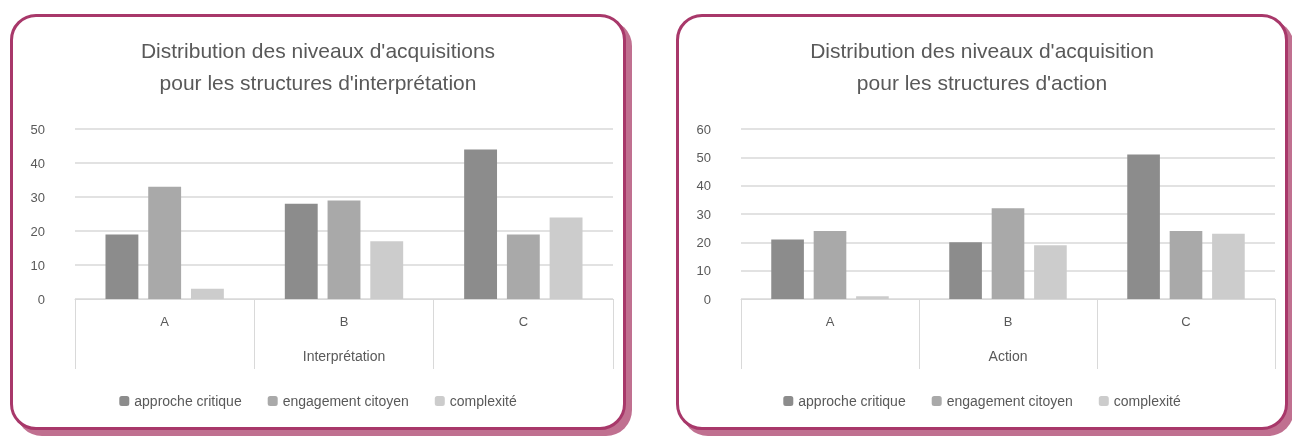 The image size is (1292, 441). I want to click on x-axis-title: Action, so click(1008, 356).